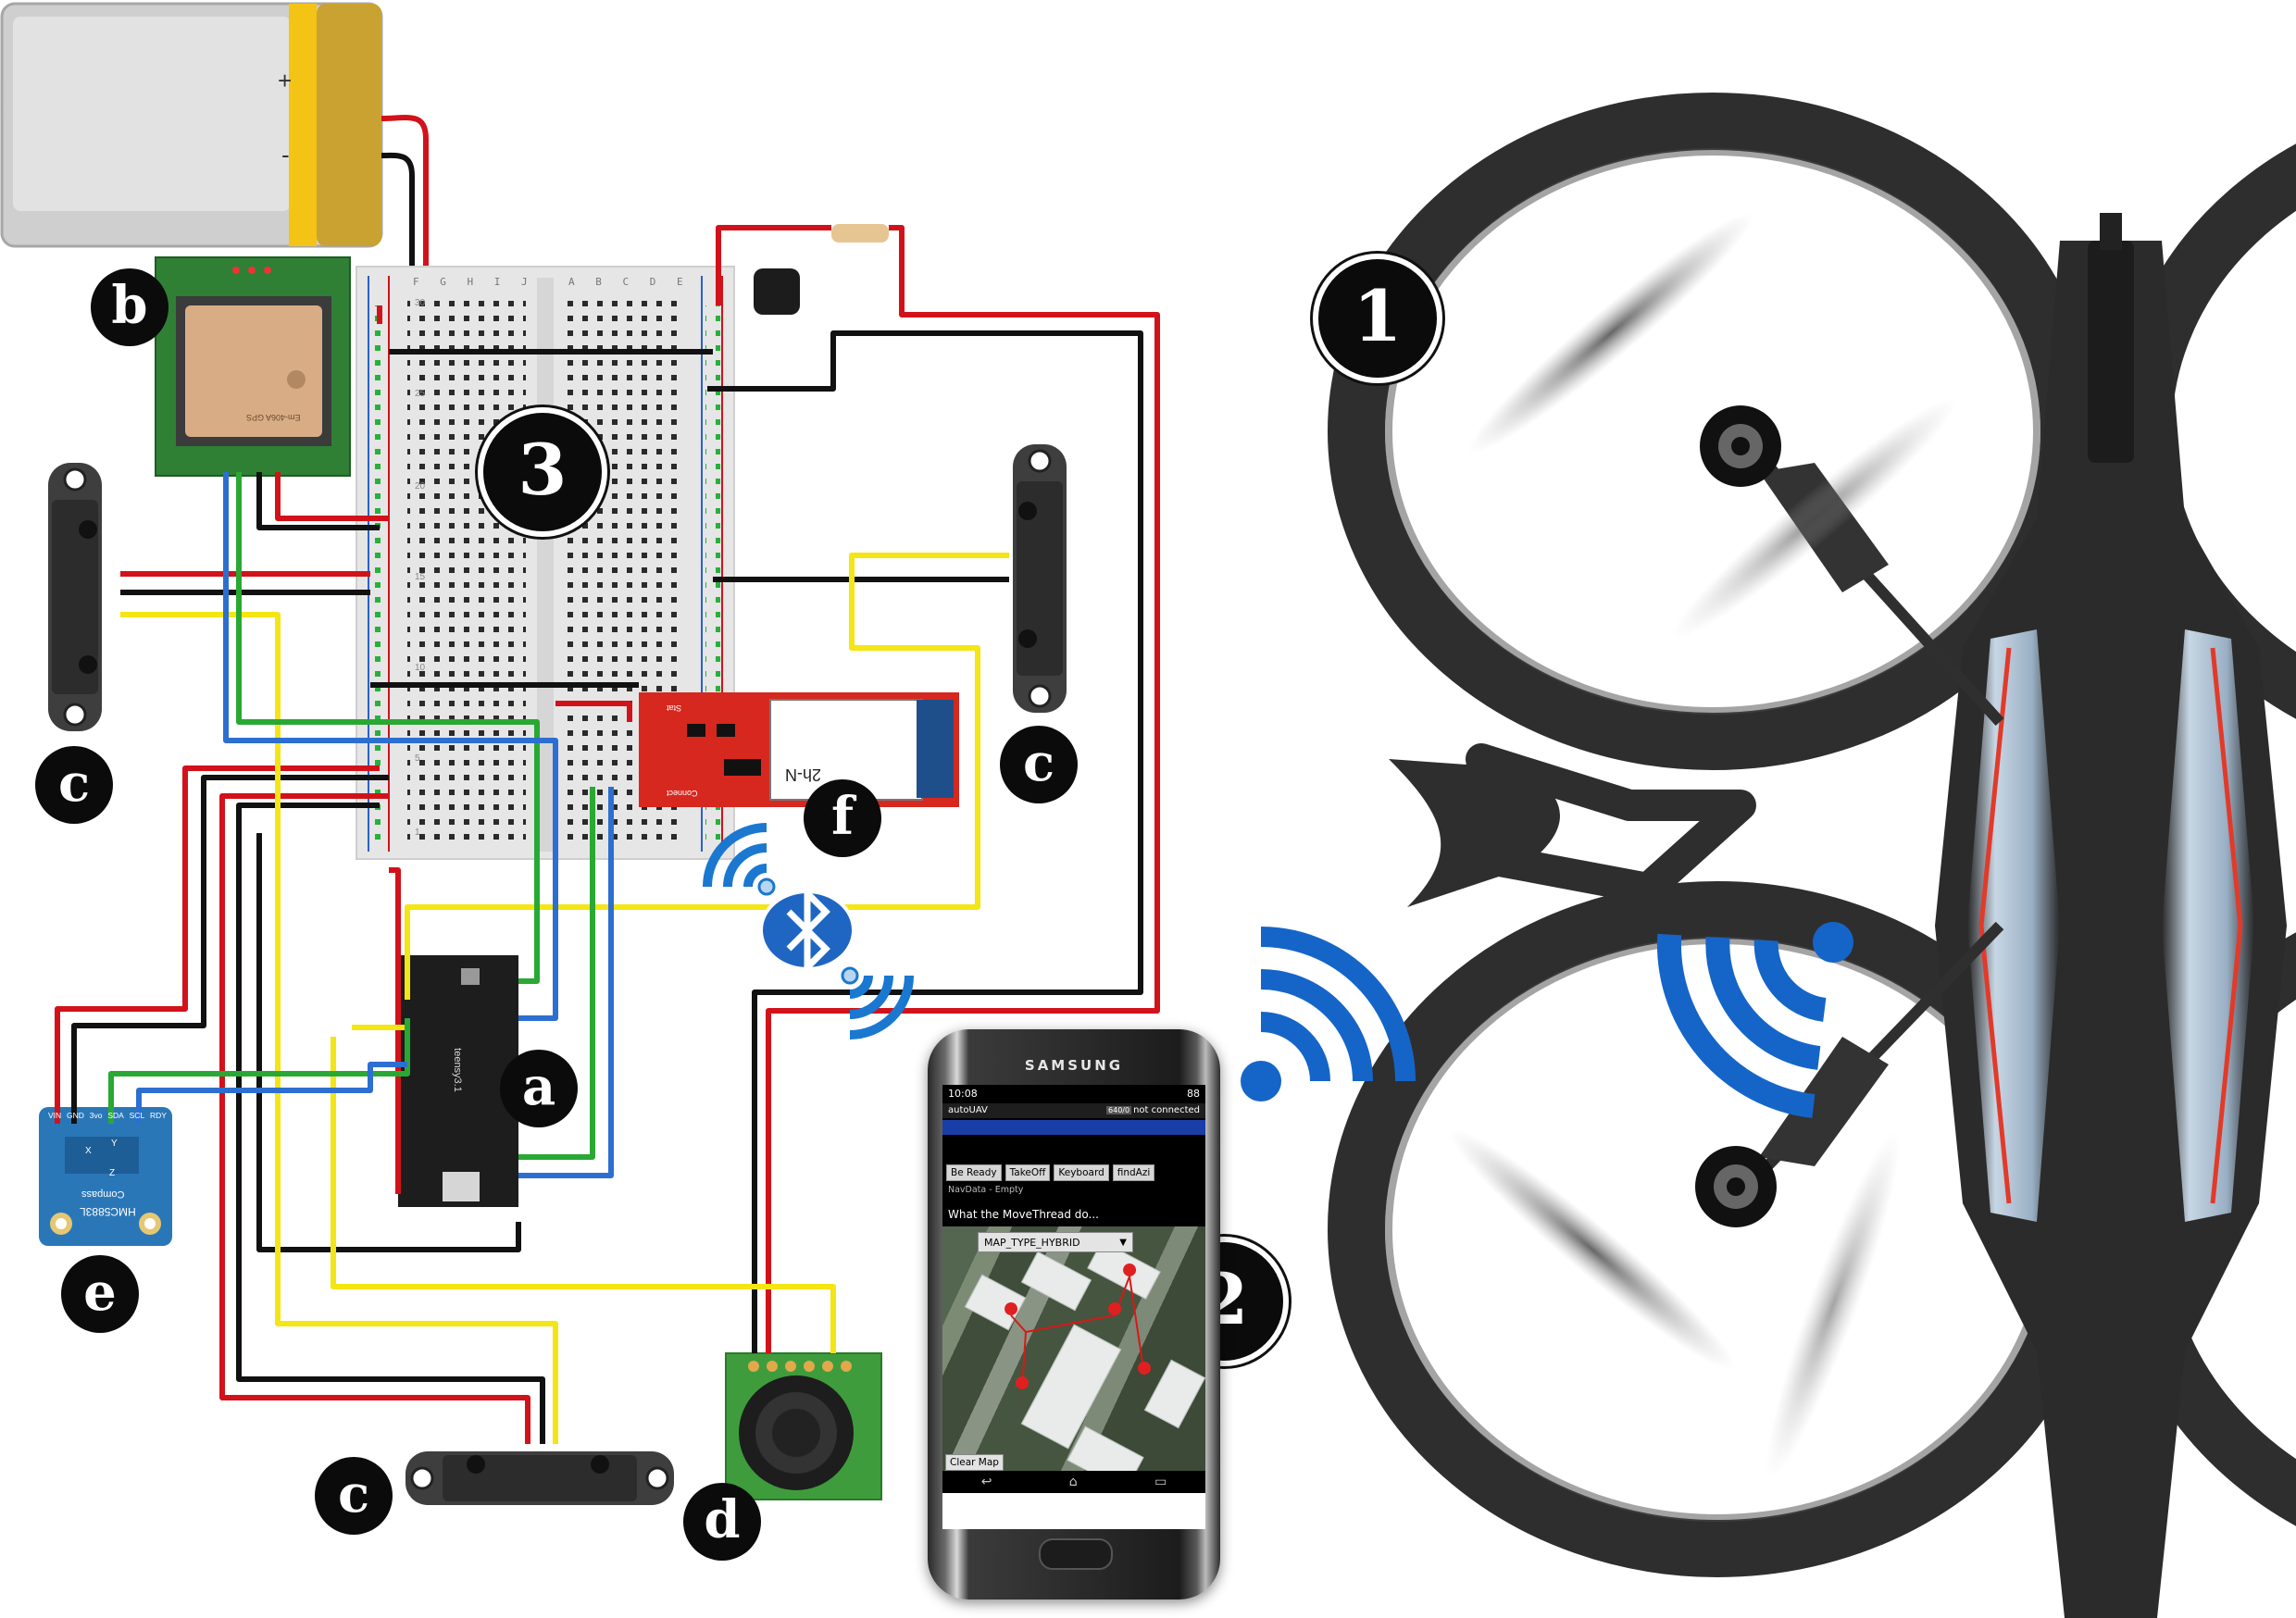  Describe the element at coordinates (799, 749) in the screenshot. I see `bluetooth-module` at that location.